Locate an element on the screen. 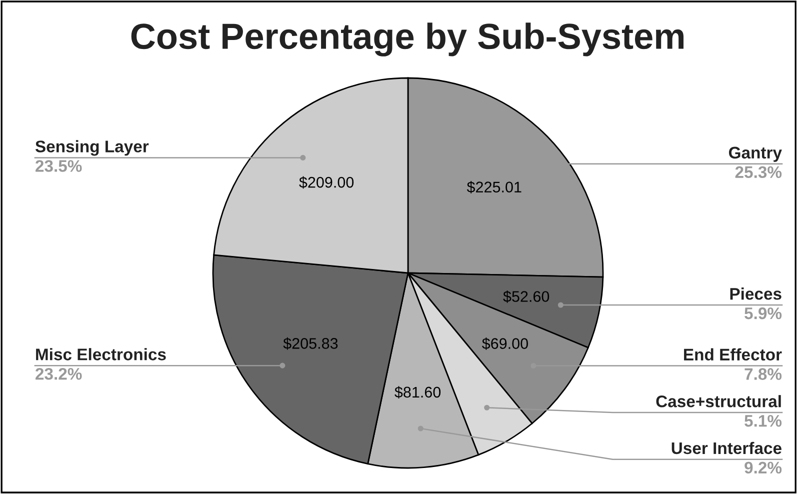 The image size is (798, 494). data-label: $69.00 is located at coordinates (505, 344).